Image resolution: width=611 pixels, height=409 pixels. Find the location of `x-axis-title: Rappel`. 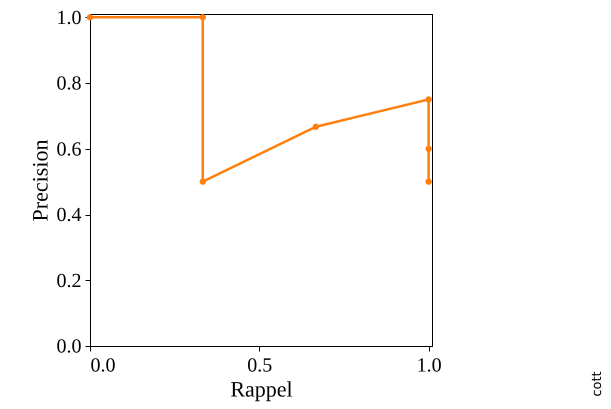

x-axis-title: Rappel is located at coordinates (261, 389).